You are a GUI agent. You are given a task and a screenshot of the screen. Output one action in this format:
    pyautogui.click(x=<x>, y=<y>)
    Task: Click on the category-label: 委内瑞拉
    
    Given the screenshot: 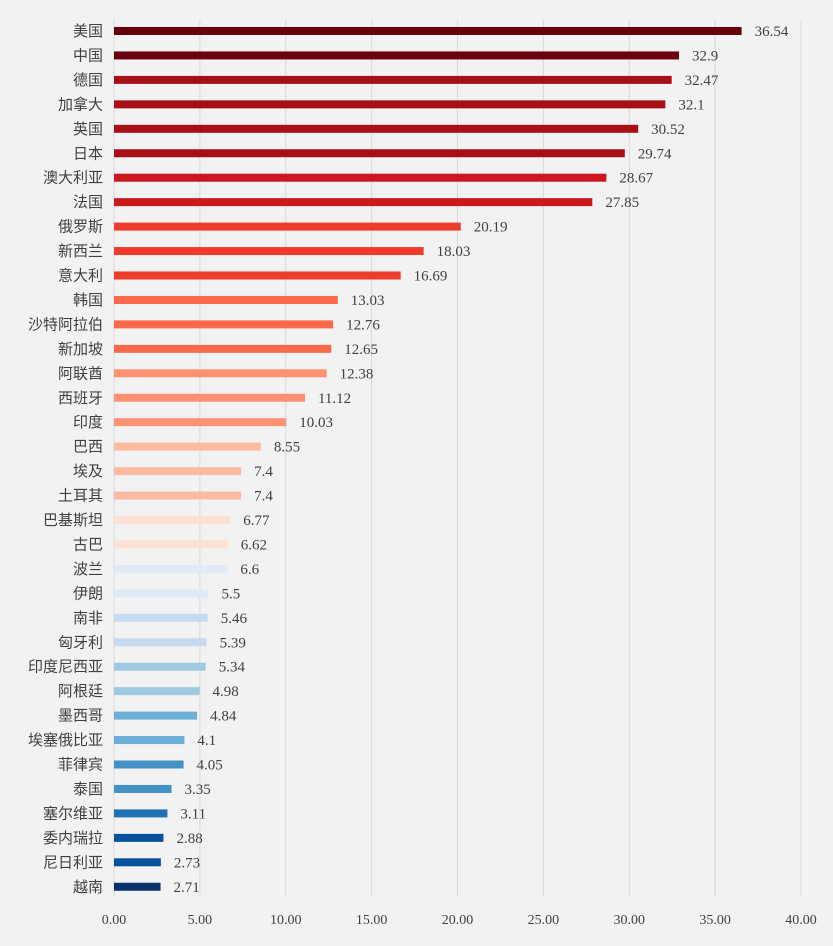 What is the action you would take?
    pyautogui.click(x=73, y=838)
    